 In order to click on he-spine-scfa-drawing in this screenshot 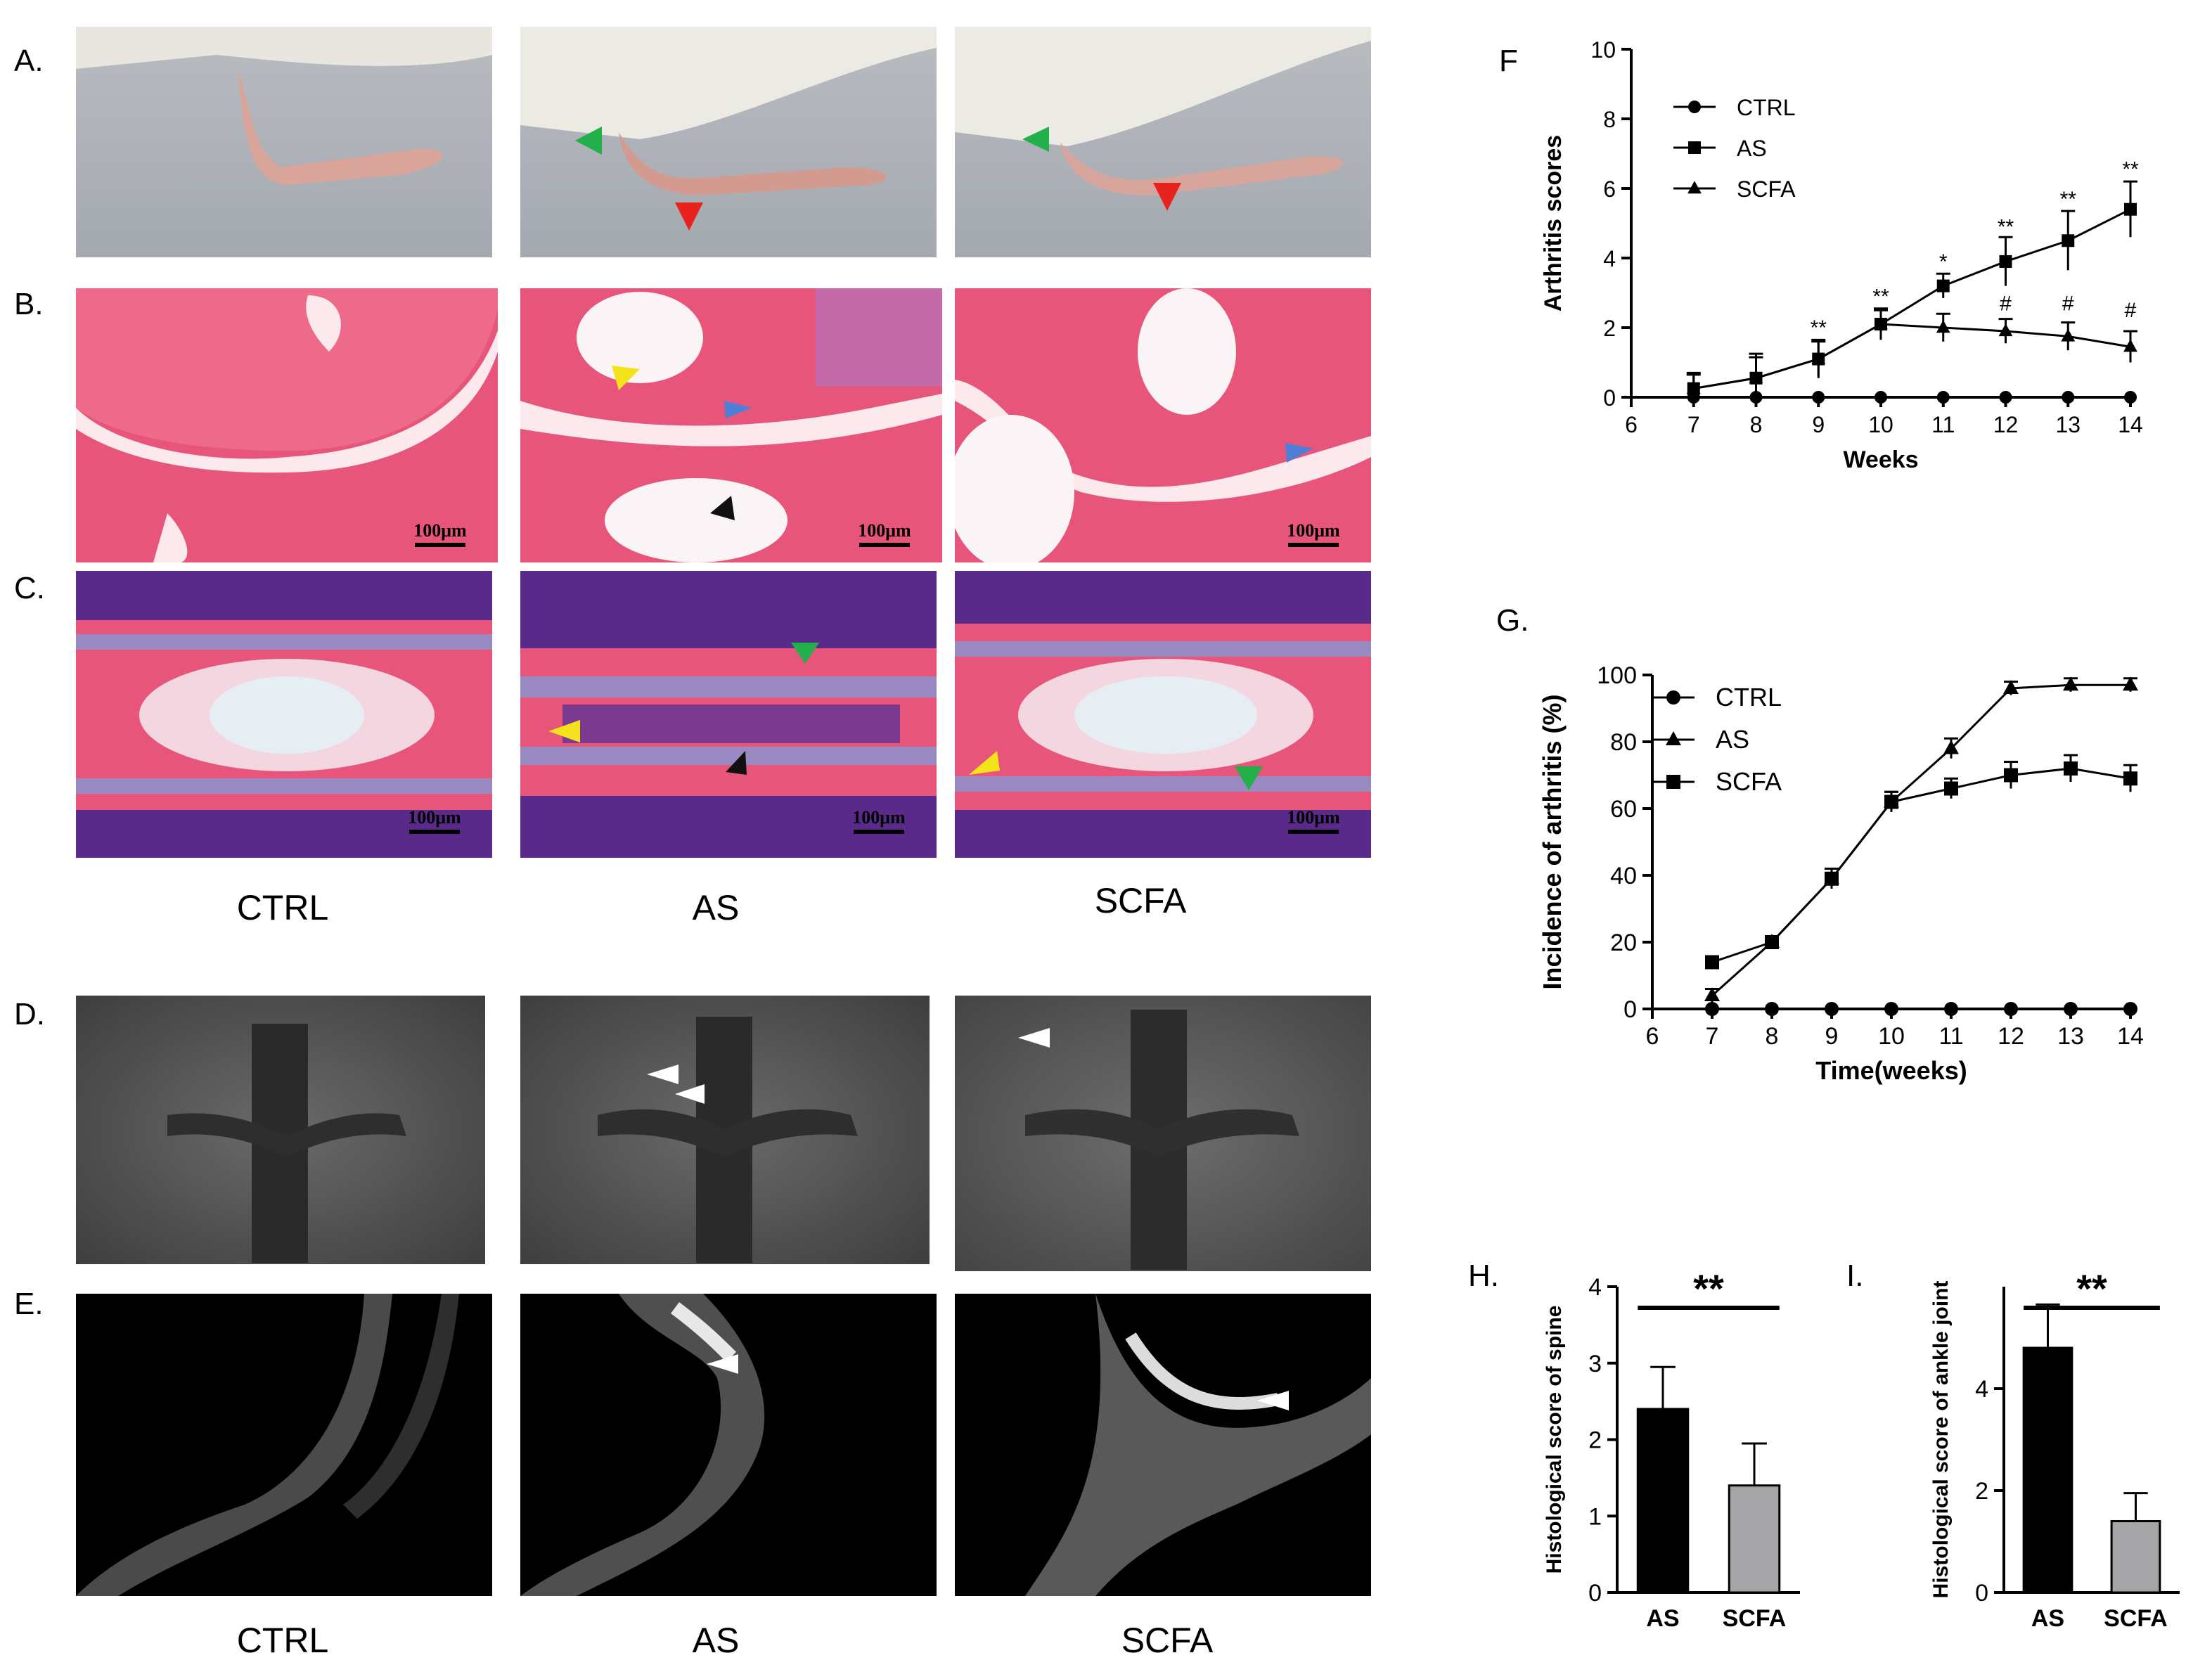, I will do `click(1163, 714)`.